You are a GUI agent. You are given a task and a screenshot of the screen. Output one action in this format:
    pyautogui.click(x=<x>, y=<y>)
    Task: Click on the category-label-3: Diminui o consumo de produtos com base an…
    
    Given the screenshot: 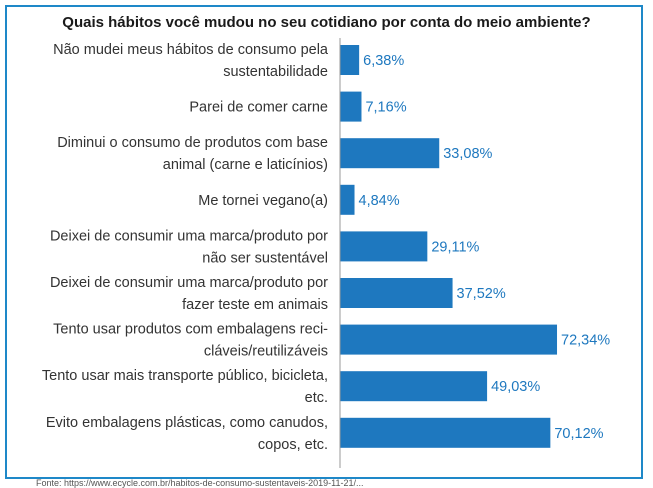 What is the action you would take?
    pyautogui.click(x=192, y=154)
    